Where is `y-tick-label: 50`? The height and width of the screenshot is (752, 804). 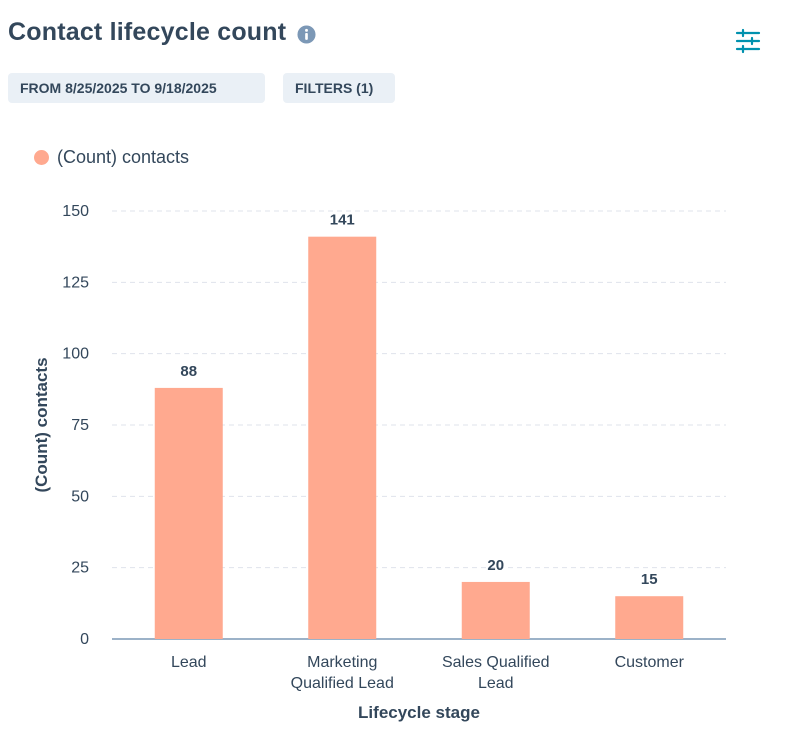 y-tick-label: 50 is located at coordinates (80, 496).